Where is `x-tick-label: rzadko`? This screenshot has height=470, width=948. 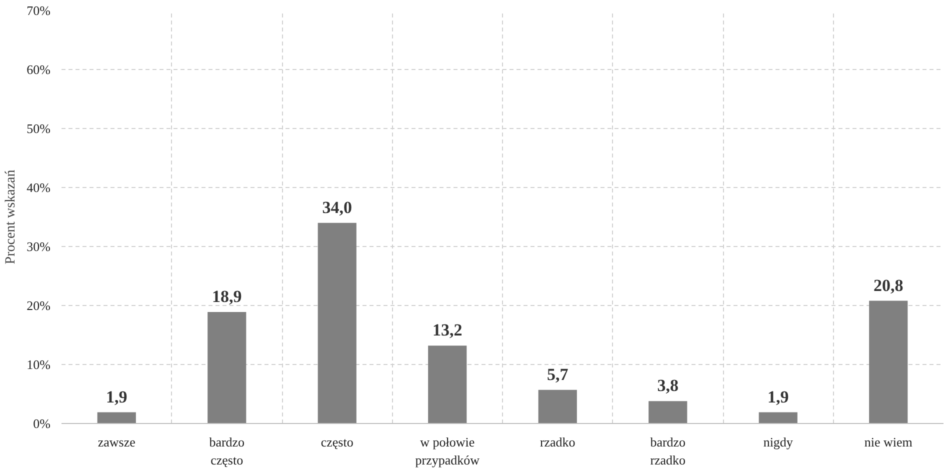
x-tick-label: rzadko is located at coordinates (558, 442).